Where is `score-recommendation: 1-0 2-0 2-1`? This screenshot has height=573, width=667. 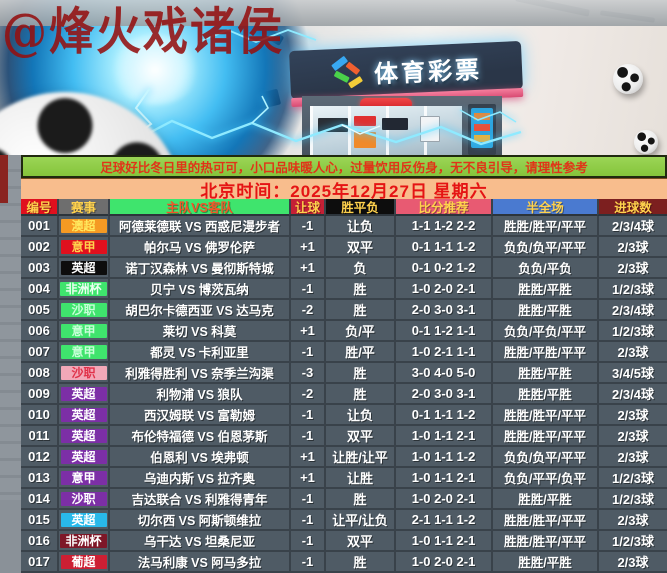
score-recommendation: 1-0 2-0 2-1 is located at coordinates (442, 289).